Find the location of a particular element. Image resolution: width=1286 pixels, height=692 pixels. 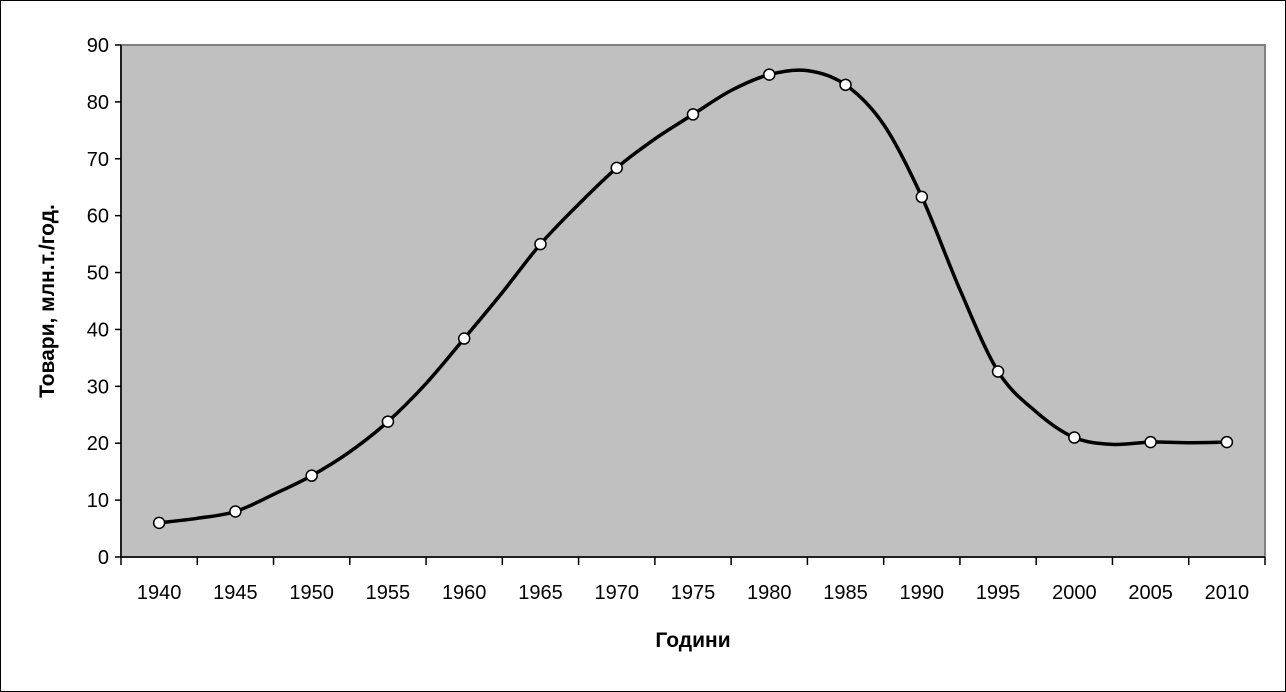

y-tick-label: 20 is located at coordinates (98, 444).